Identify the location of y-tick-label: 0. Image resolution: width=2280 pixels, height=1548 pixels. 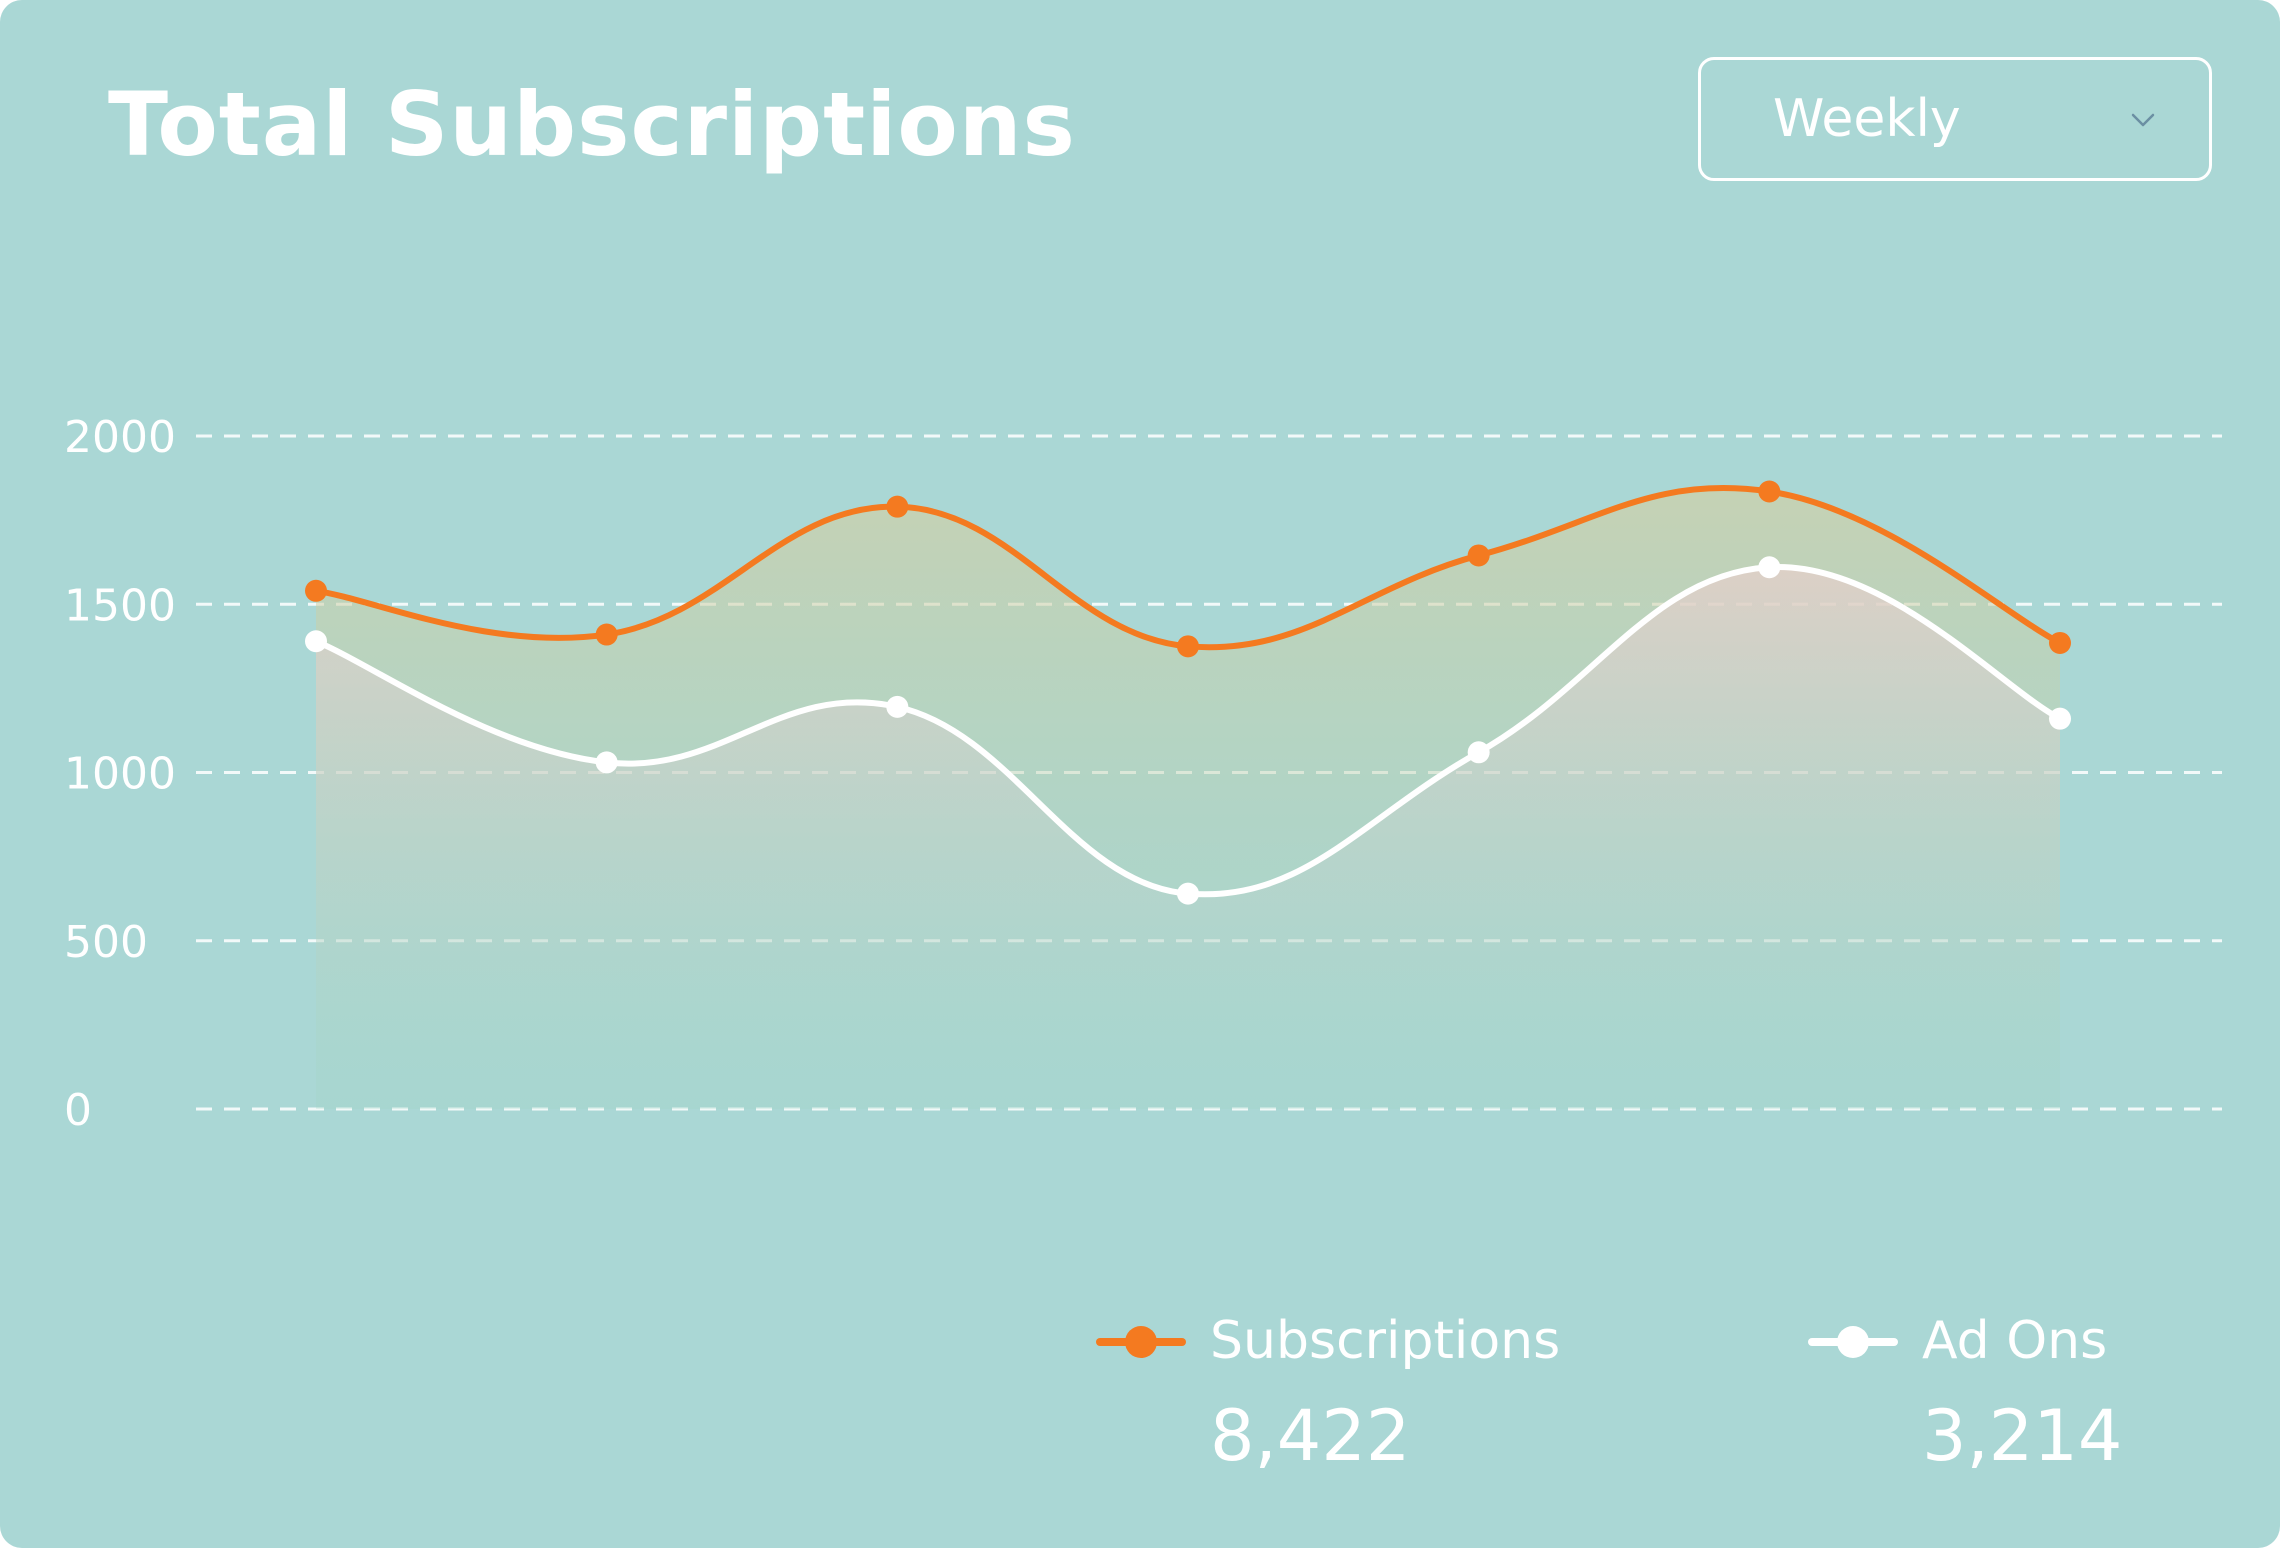
(78, 1110).